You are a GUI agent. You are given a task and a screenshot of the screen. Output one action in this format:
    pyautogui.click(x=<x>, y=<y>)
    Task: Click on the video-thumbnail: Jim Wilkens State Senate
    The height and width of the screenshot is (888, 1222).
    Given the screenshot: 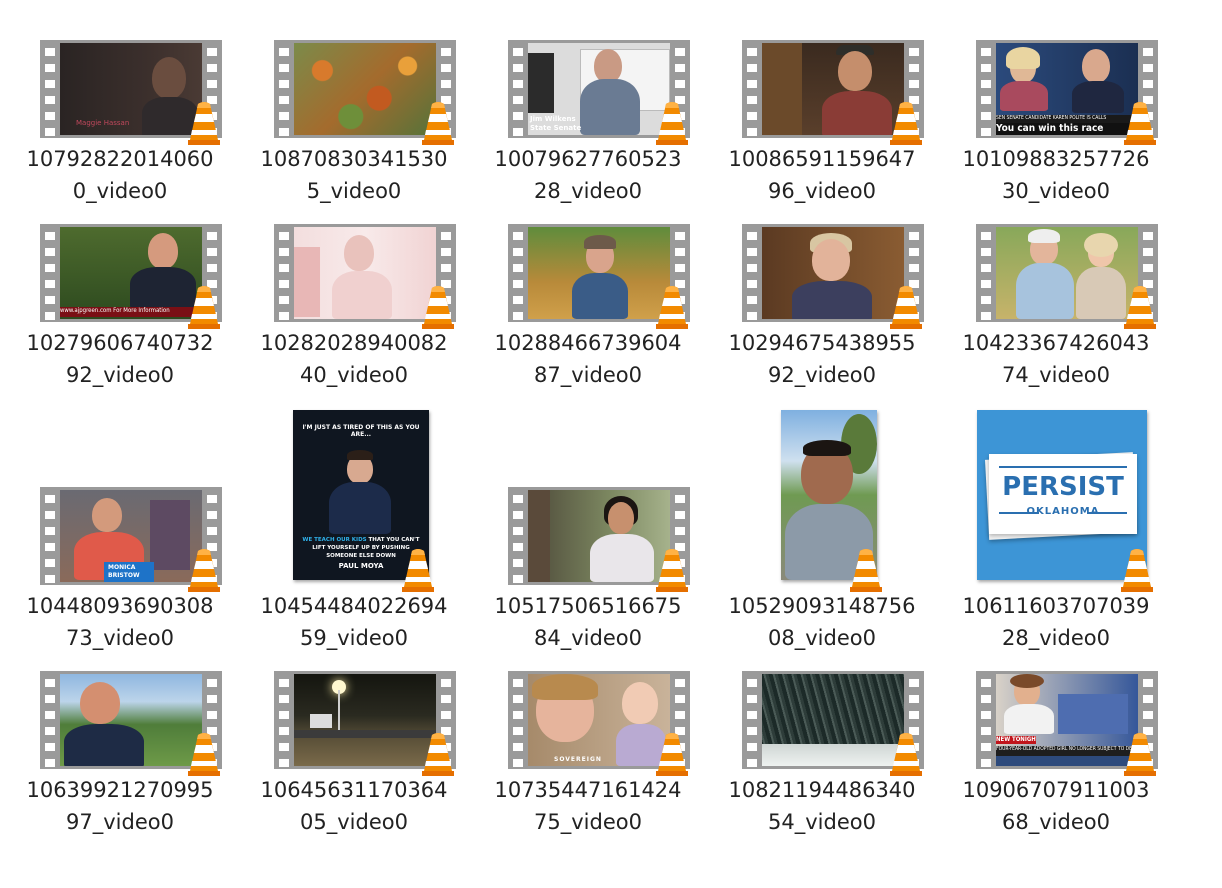 What is the action you would take?
    pyautogui.click(x=599, y=89)
    